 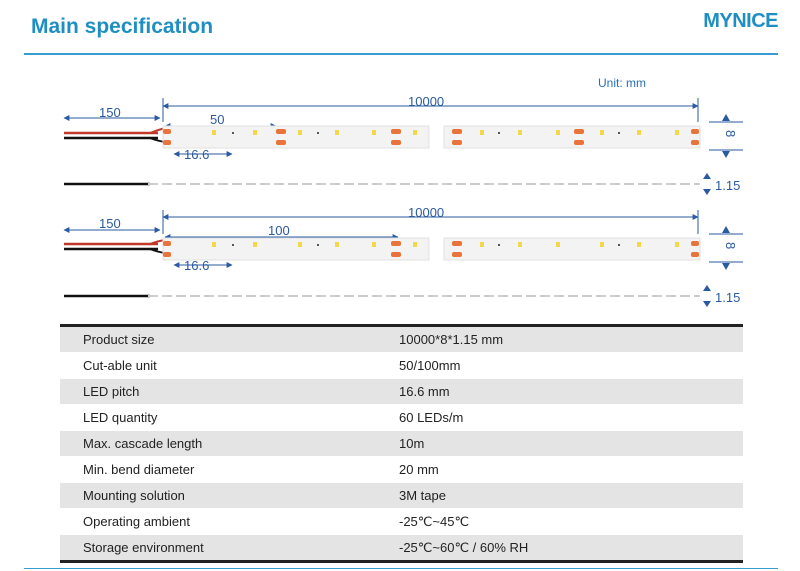 I want to click on strip-a-cut-unit: 50, so click(x=217, y=119).